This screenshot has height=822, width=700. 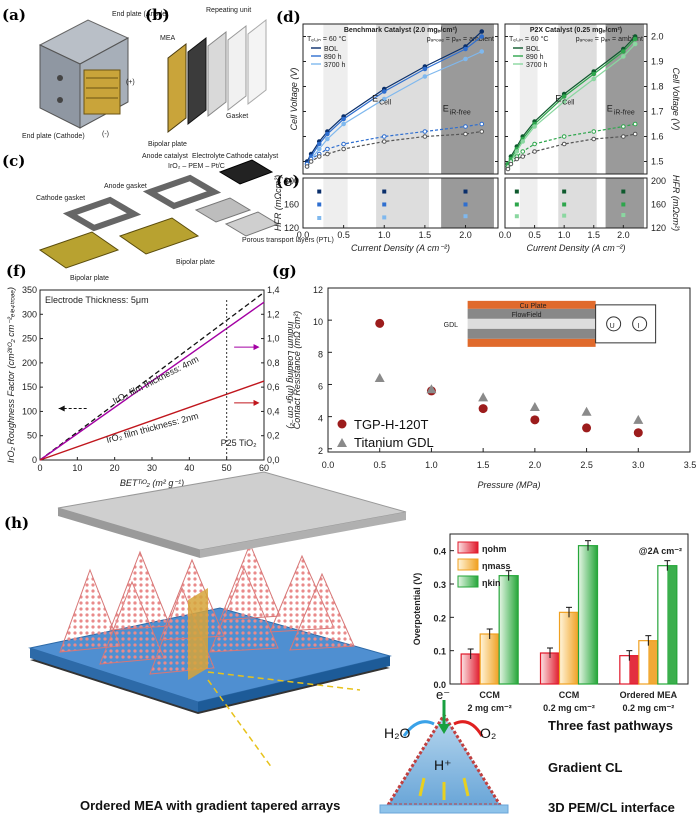 What do you see at coordinates (490, 708) in the screenshot?
I see `category-label-2: 2 mg cm⁻²` at bounding box center [490, 708].